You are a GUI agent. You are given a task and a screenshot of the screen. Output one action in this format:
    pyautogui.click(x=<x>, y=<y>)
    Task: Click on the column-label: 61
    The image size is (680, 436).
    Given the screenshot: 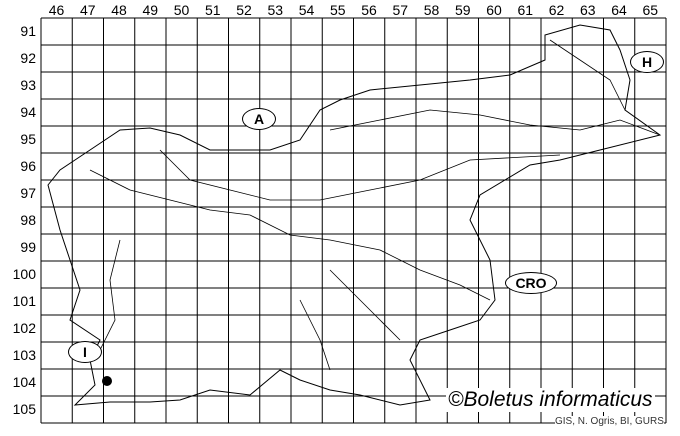 What is the action you would take?
    pyautogui.click(x=525, y=10)
    